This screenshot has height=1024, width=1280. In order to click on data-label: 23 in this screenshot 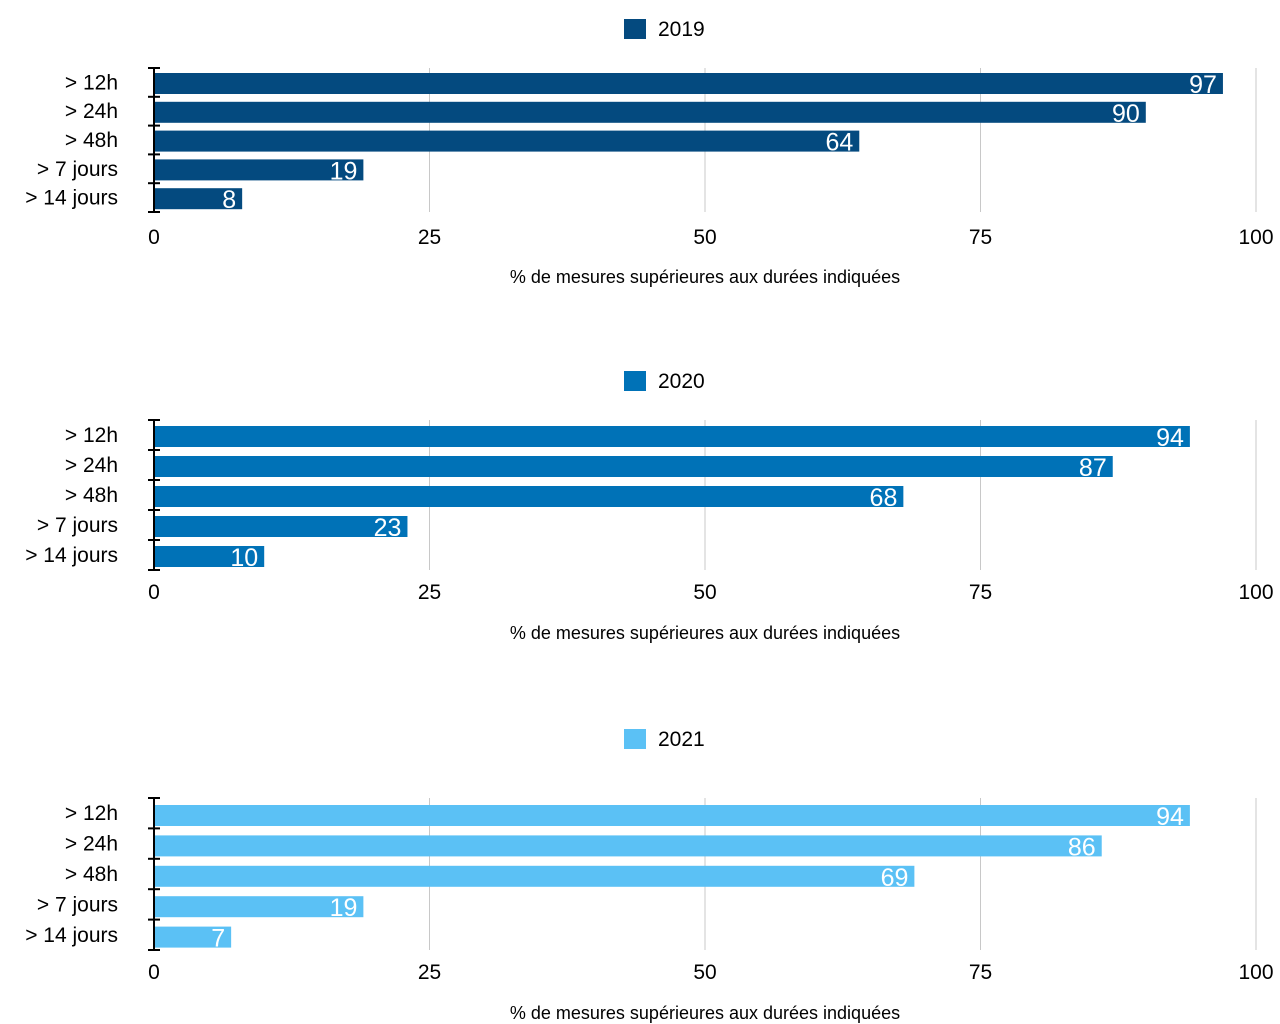, I will do `click(388, 528)`.